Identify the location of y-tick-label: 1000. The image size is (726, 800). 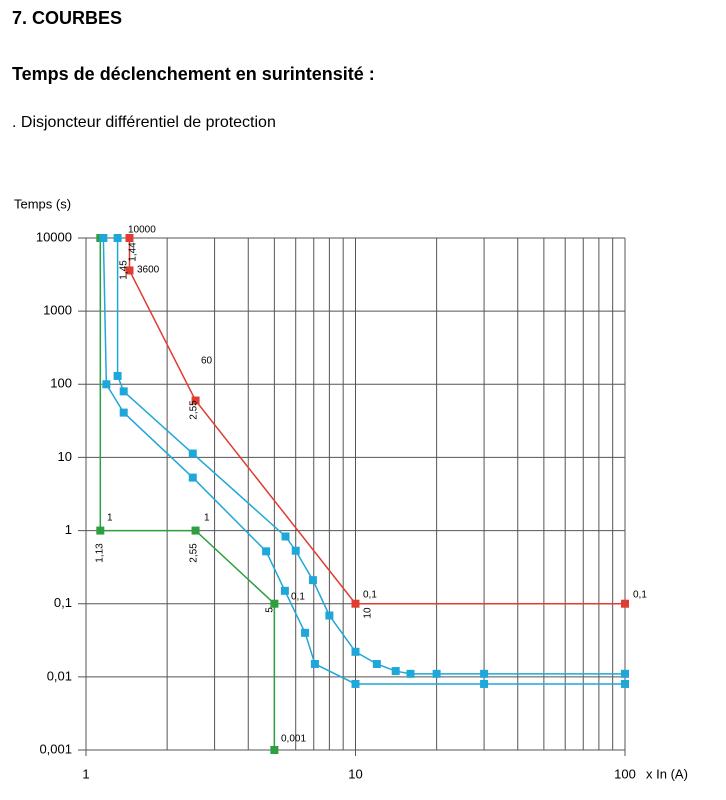
(57, 310).